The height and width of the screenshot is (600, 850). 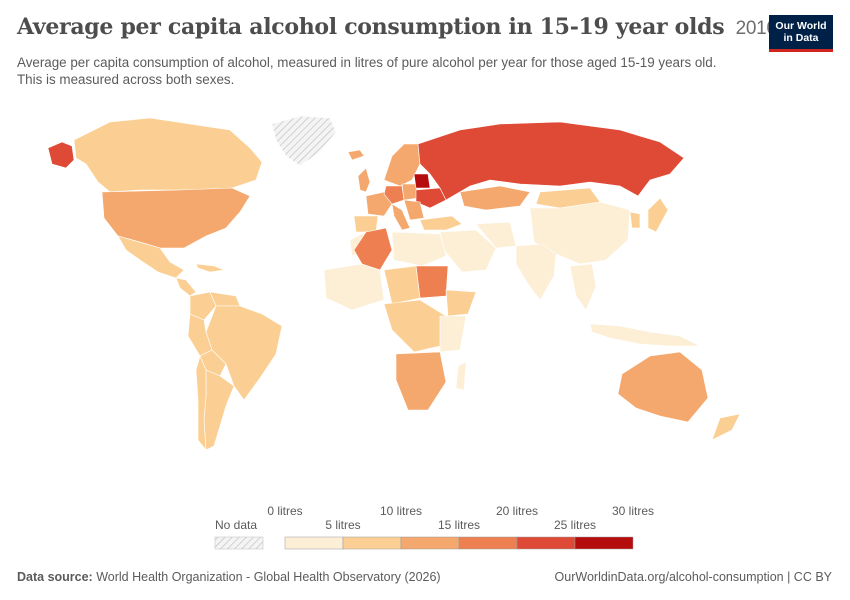 I want to click on country-sahel-west, so click(x=354, y=287).